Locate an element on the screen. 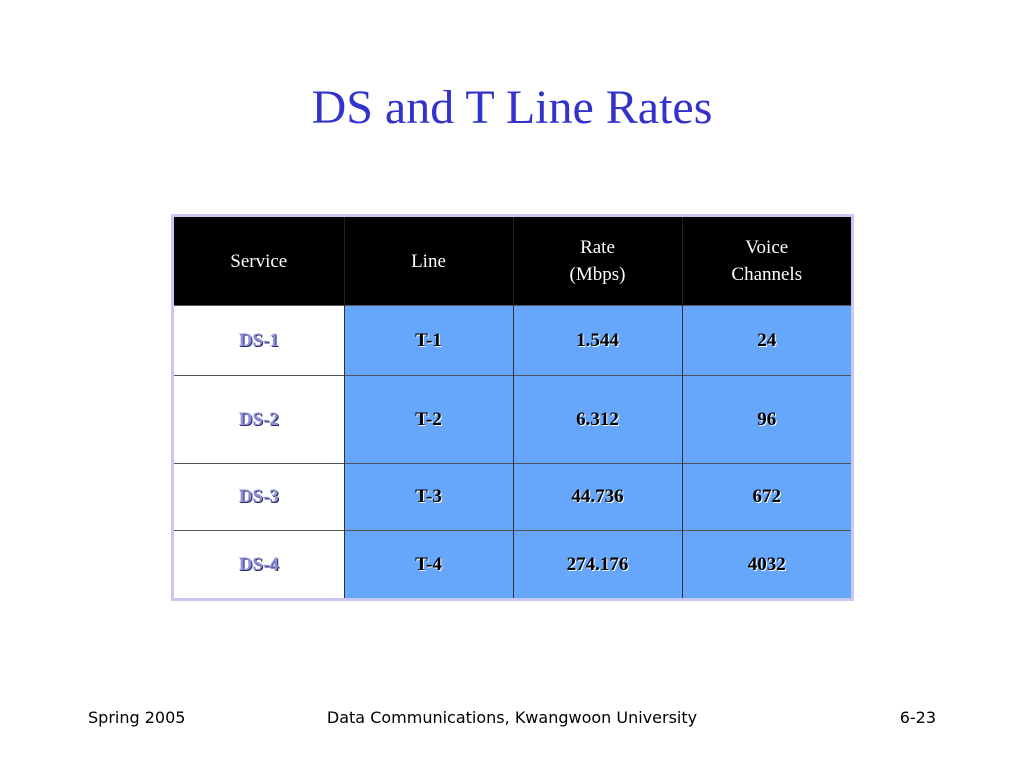 The width and height of the screenshot is (1024, 768). table-header-row: Service Line Rate (Mbps) Voice Channels is located at coordinates (512, 261).